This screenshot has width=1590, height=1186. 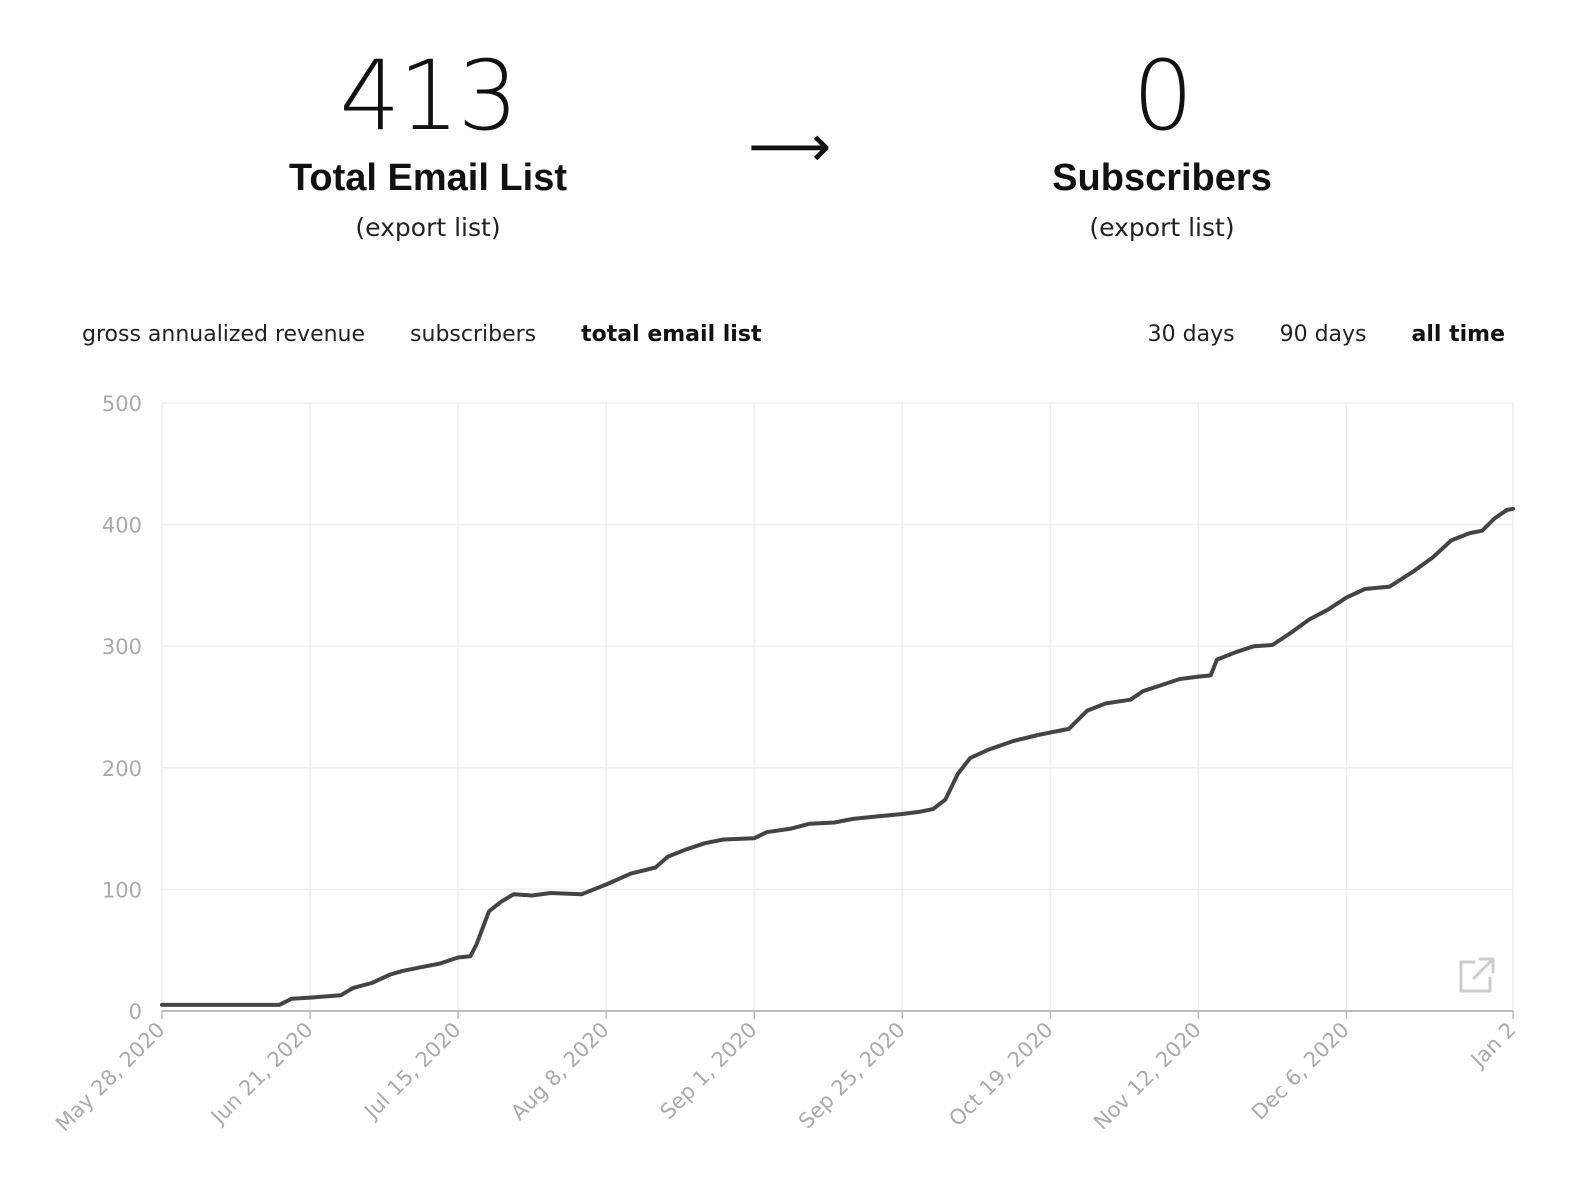 What do you see at coordinates (122, 890) in the screenshot?
I see `y-tick-label: 100` at bounding box center [122, 890].